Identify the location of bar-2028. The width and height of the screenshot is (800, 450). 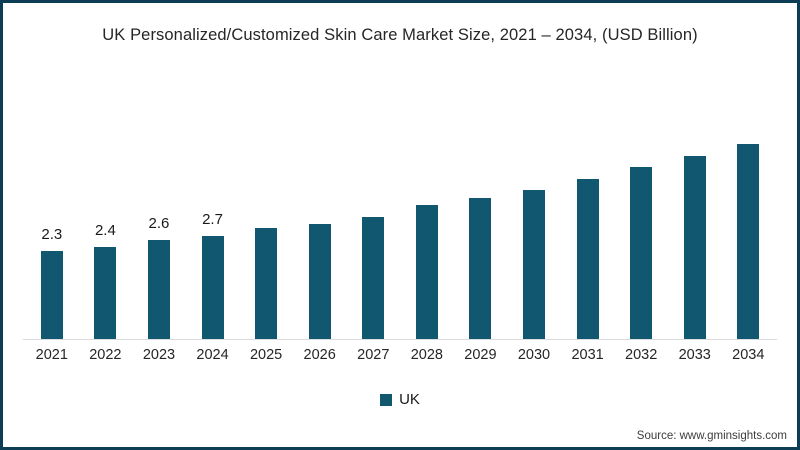
(426, 272).